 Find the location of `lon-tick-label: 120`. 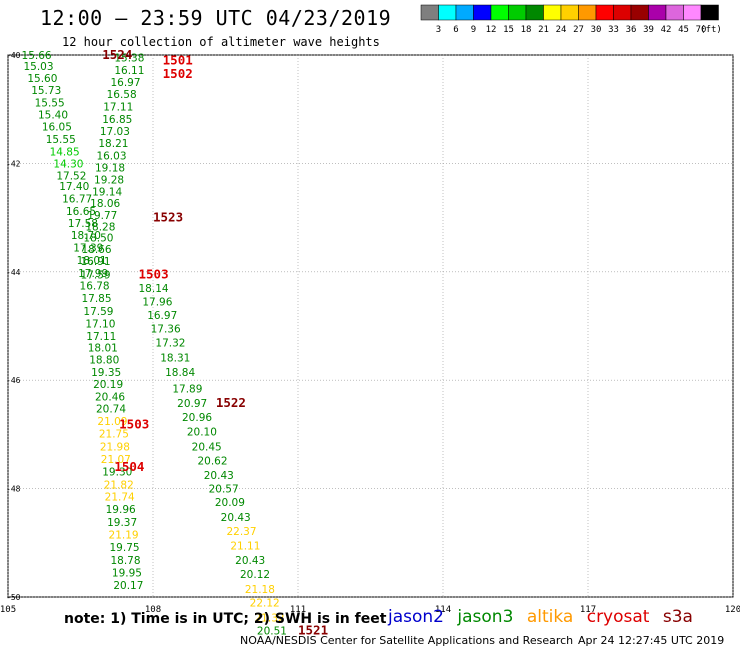

lon-tick-label: 120 is located at coordinates (732, 610).